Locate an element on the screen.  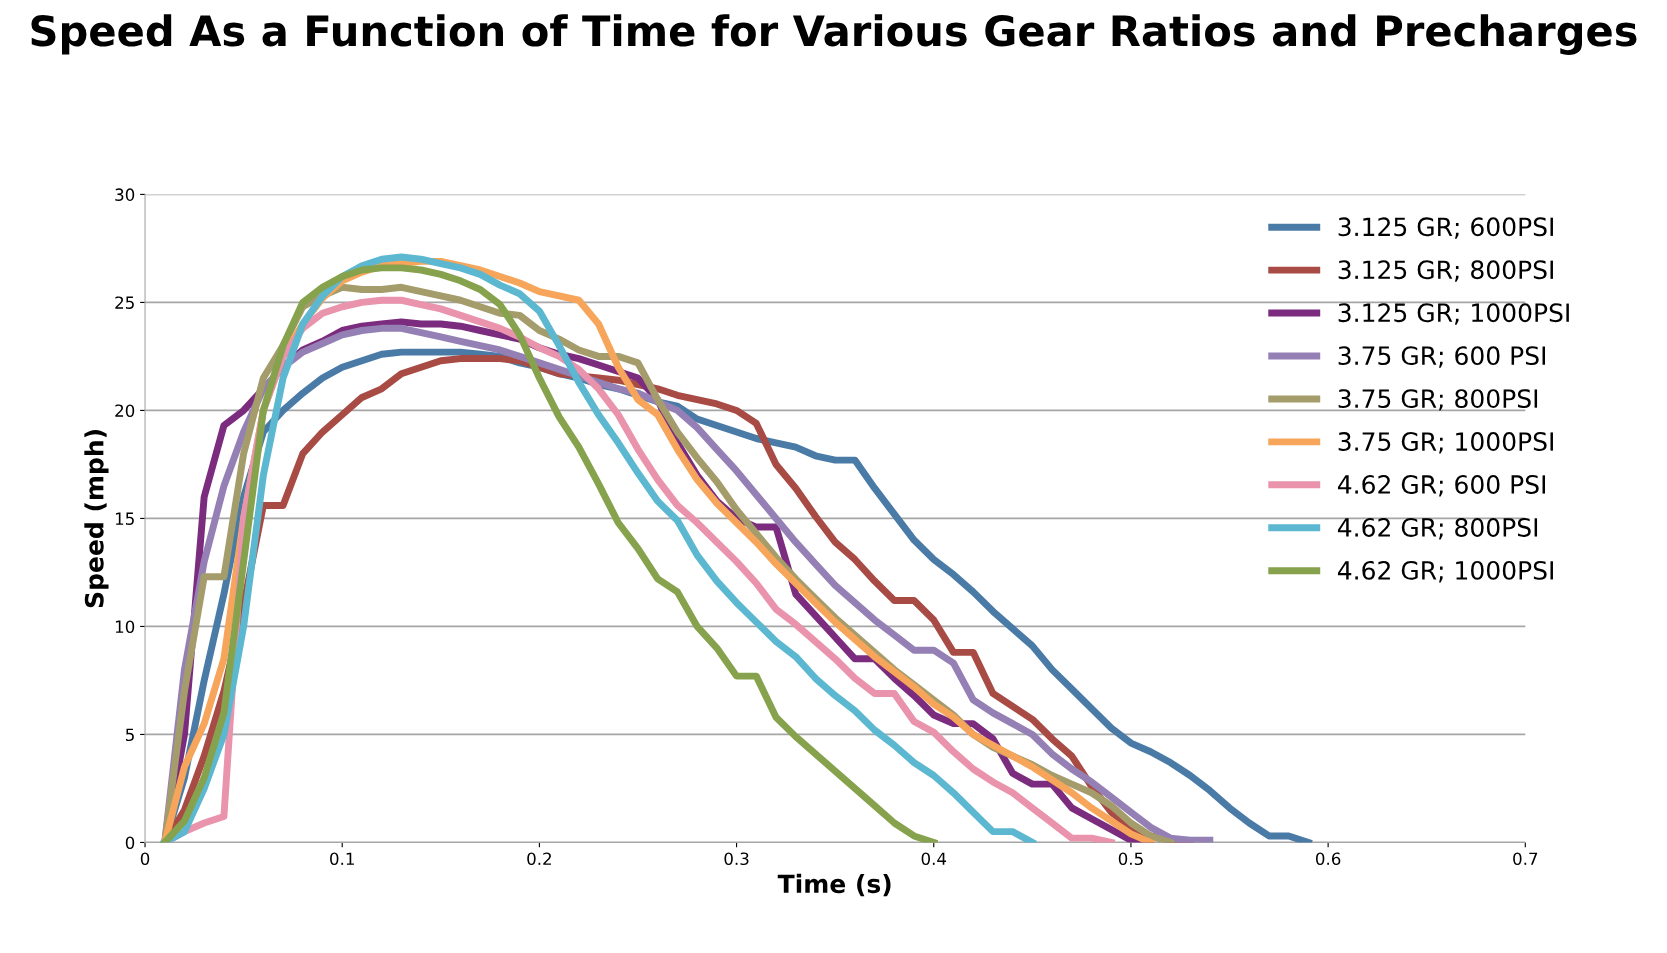
x-tick-label: 0.6 is located at coordinates (1328, 859).